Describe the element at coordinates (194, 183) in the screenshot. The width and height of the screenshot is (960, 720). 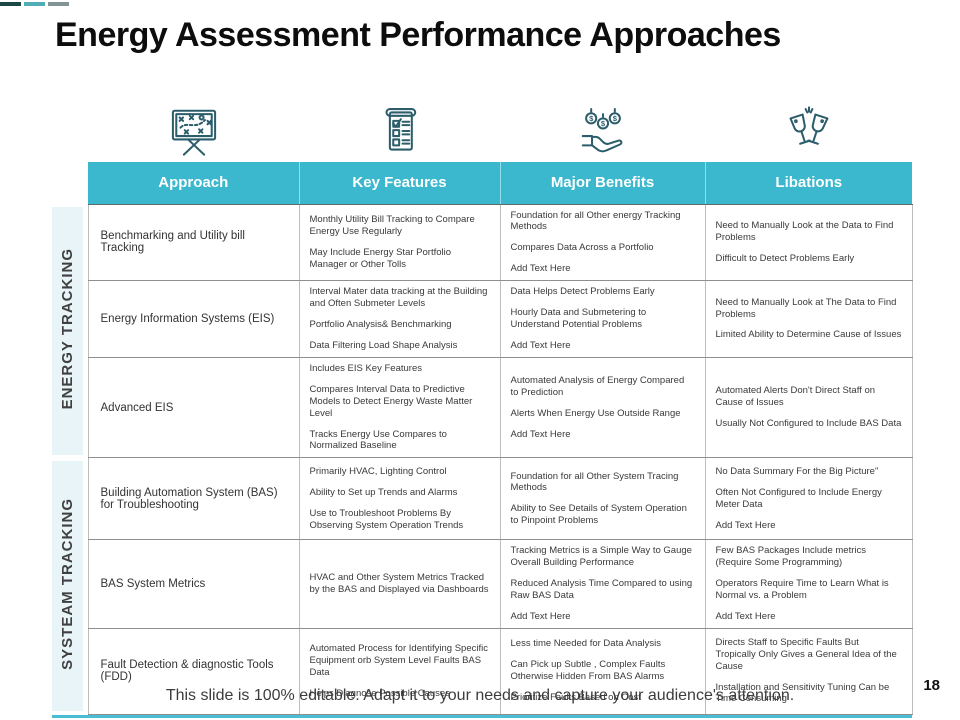
I see `column-header-approach: Approach` at that location.